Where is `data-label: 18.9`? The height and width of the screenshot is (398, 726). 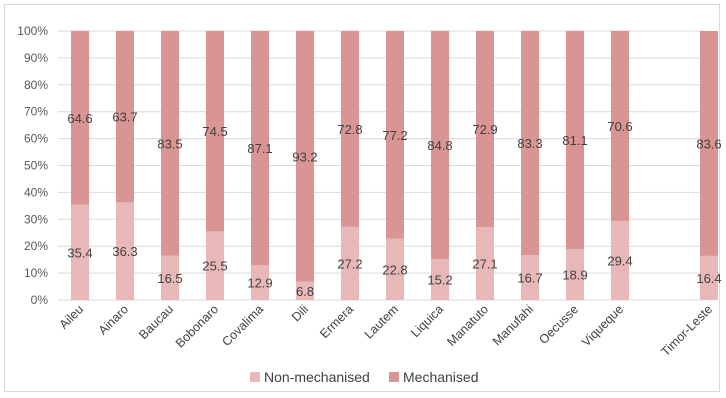 data-label: 18.9 is located at coordinates (574, 275).